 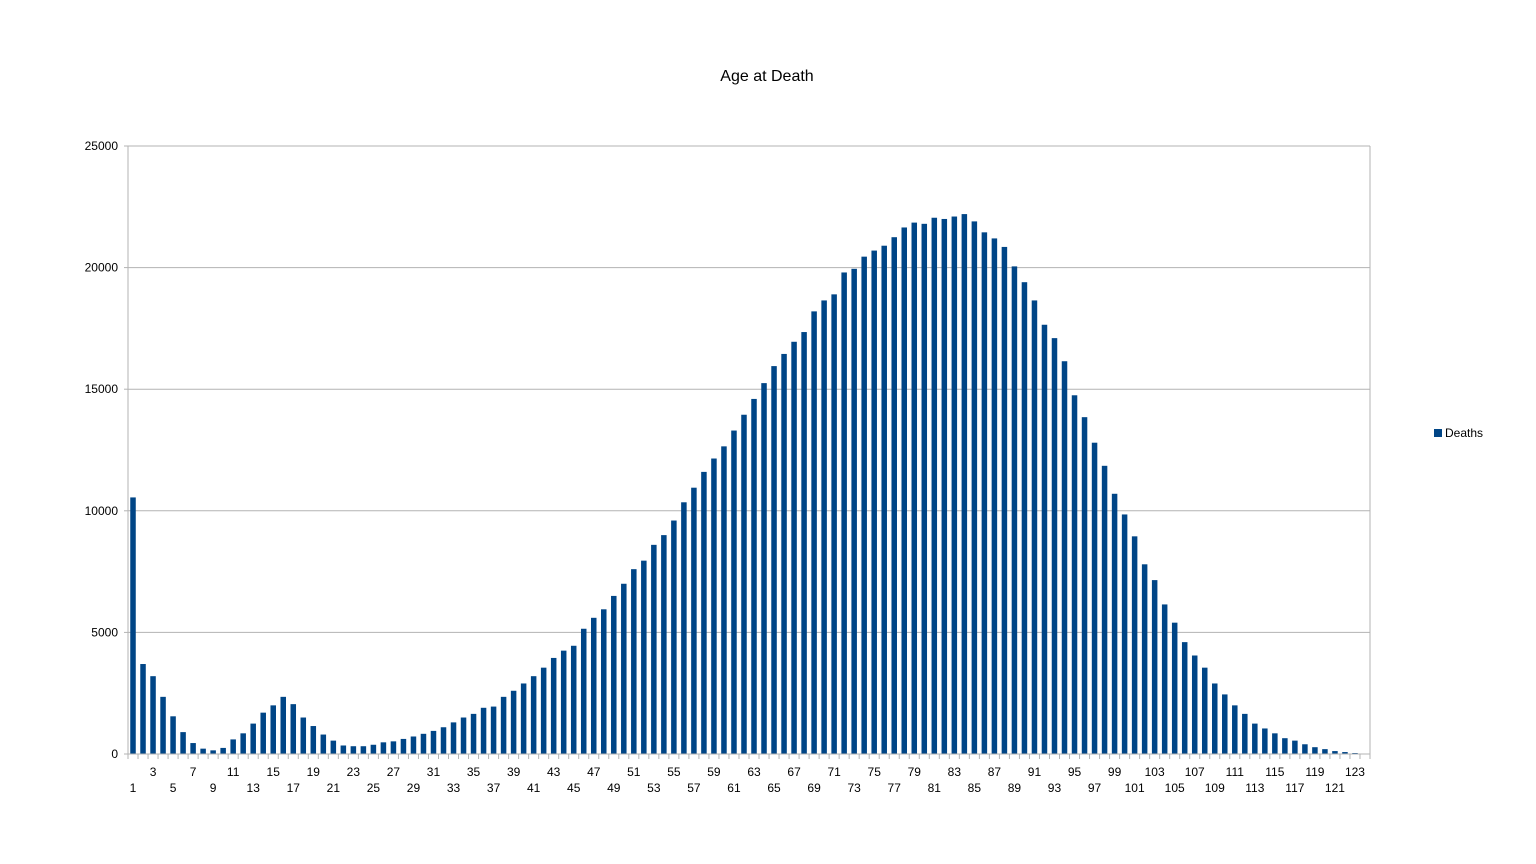 I want to click on x-tick-label-top-99: 99, so click(x=1115, y=772).